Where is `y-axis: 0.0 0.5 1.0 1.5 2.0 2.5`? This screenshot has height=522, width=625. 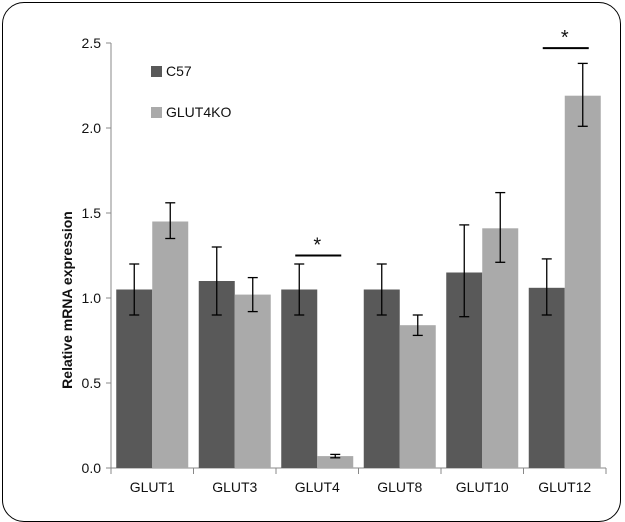 y-axis: 0.0 0.5 1.0 1.5 2.0 2.5 is located at coordinates (97, 255).